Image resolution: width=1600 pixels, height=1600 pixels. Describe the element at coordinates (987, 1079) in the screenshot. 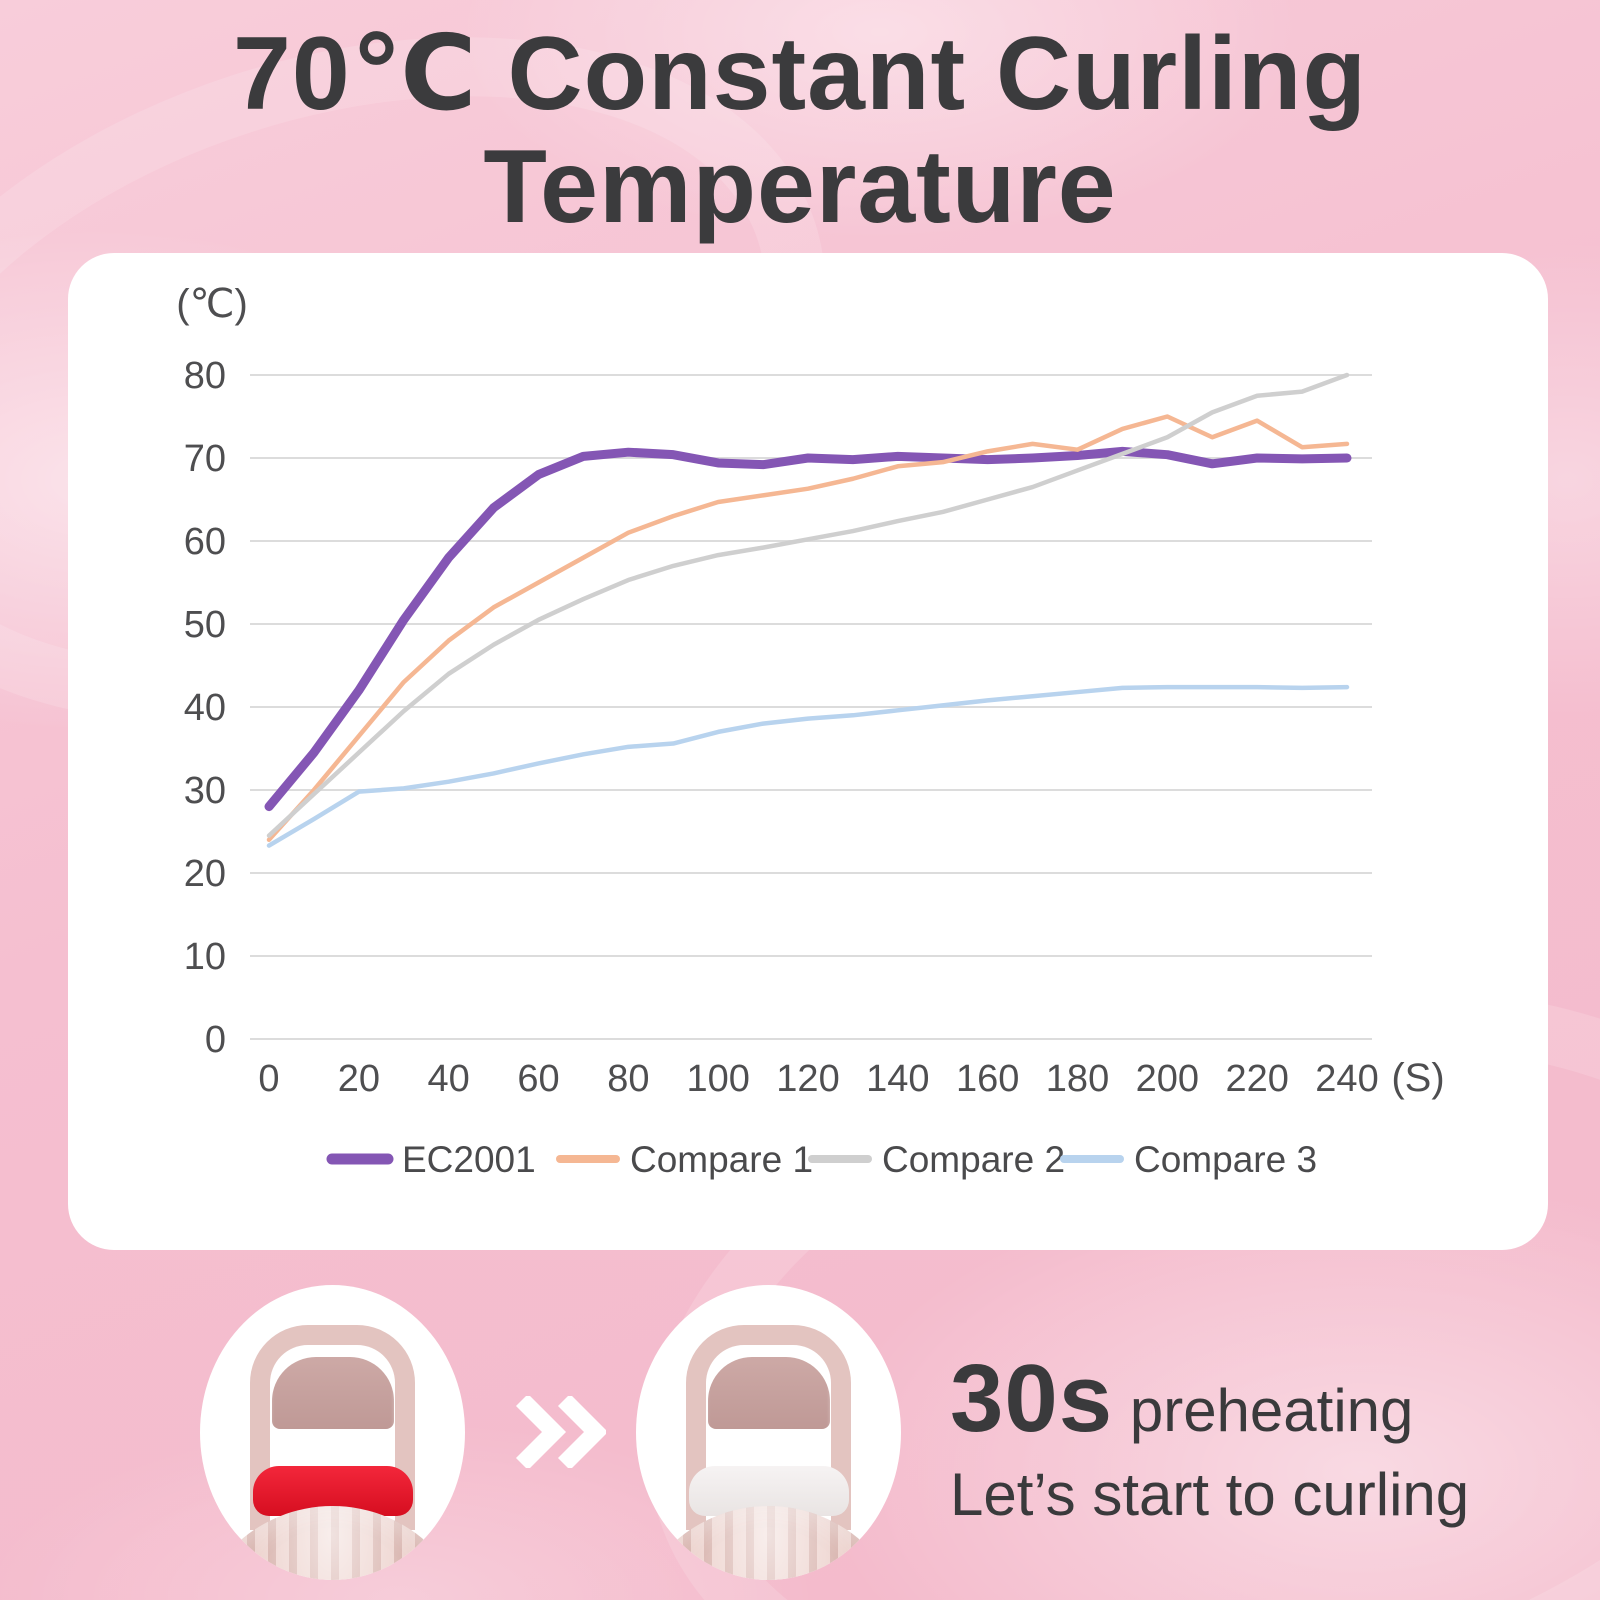

I see `x-tick-160: 160` at that location.